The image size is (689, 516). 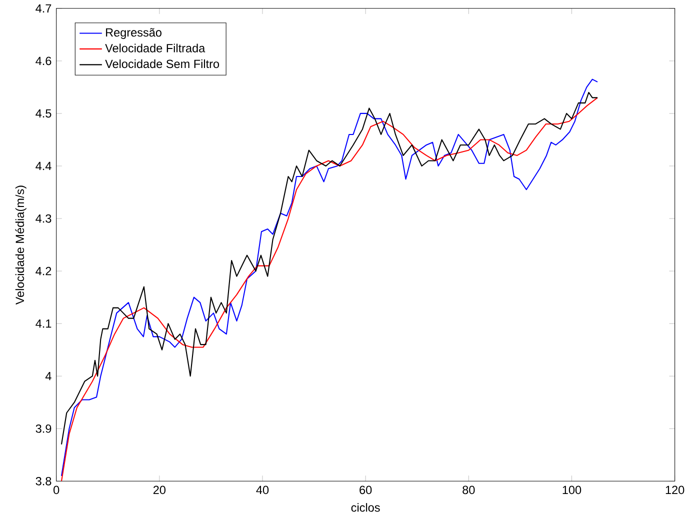 What do you see at coordinates (44, 113) in the screenshot?
I see `y-tick-label: 4.5` at bounding box center [44, 113].